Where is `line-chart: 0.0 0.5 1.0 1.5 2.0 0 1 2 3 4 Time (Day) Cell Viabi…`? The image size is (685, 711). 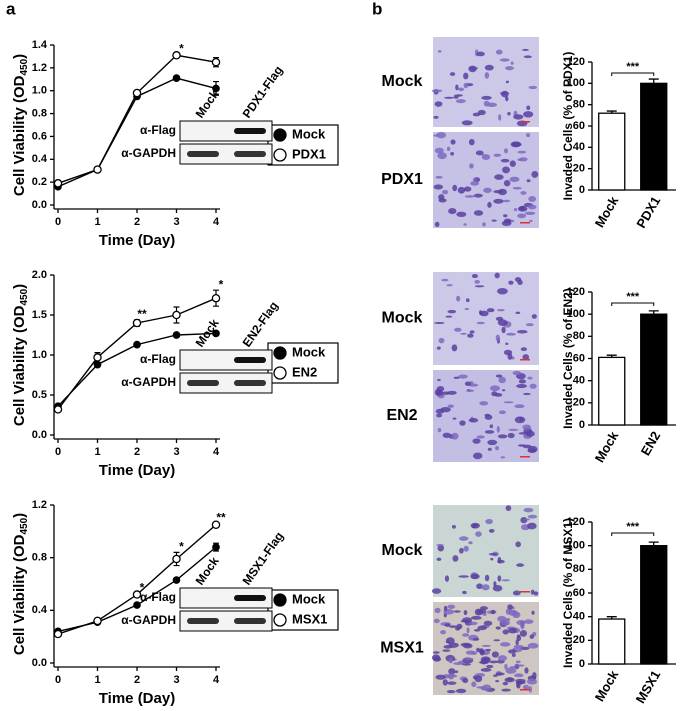 line-chart: 0.0 0.5 1.0 1.5 2.0 0 1 2 3 4 Time (Day) Cell Viabi… is located at coordinates (175, 374).